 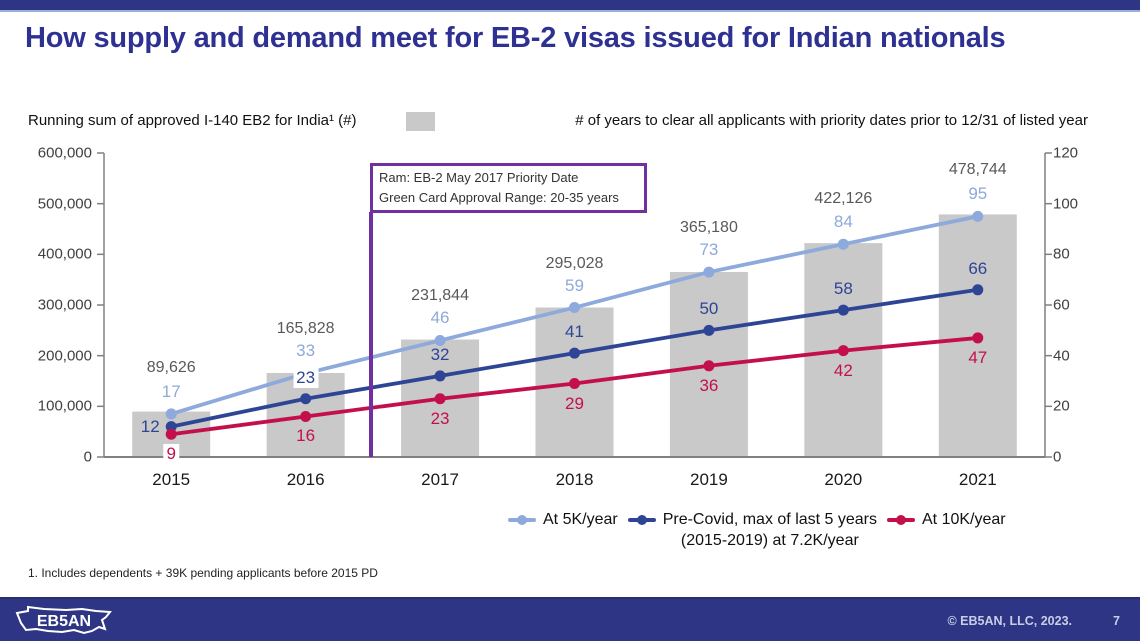 I want to click on page-number: 7, so click(x=1116, y=621).